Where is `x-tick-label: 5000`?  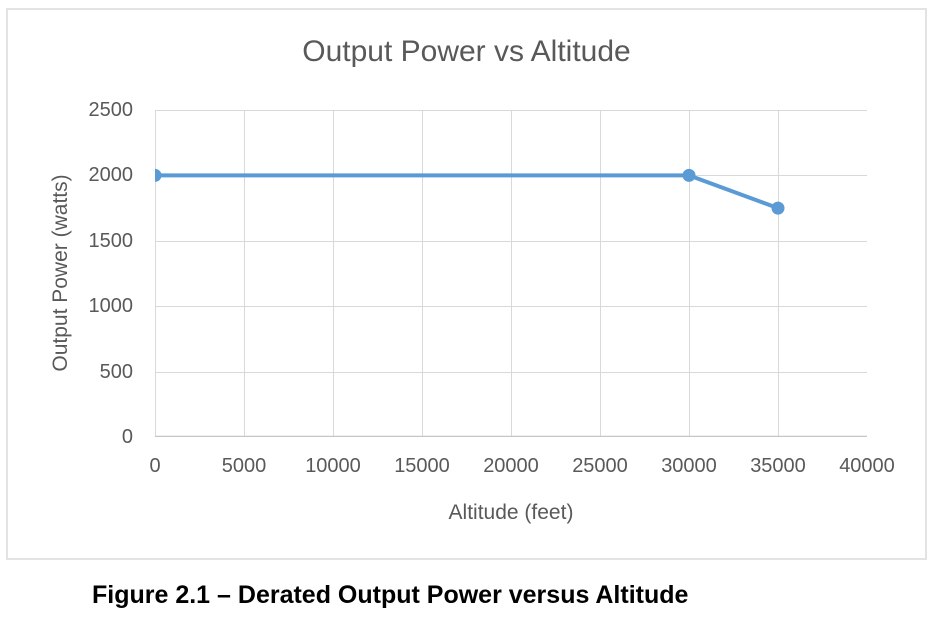
x-tick-label: 5000 is located at coordinates (244, 466).